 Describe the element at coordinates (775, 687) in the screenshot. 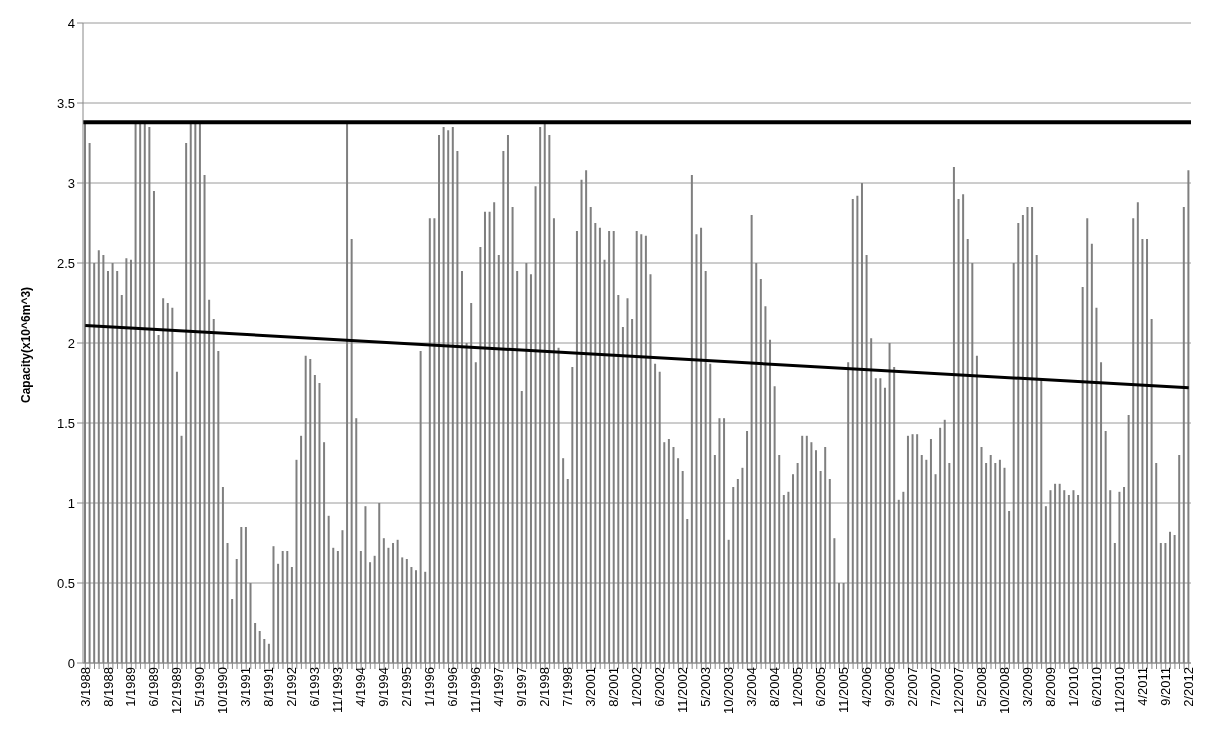

I see `x-tick-label: 8/2004` at that location.